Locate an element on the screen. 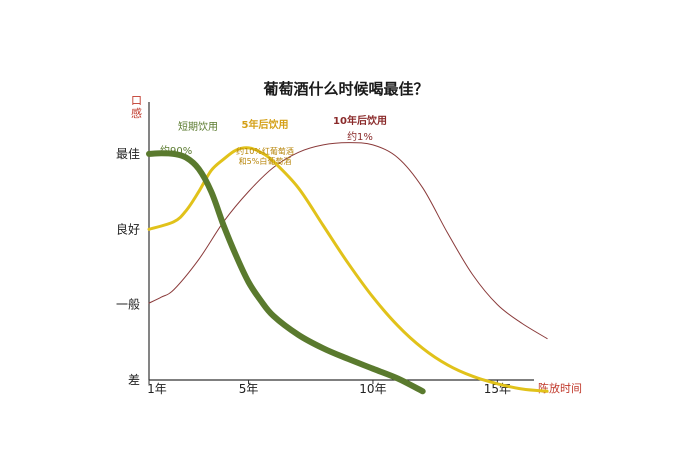 The image size is (692, 463). y-tick-label: 良好 is located at coordinates (128, 228).